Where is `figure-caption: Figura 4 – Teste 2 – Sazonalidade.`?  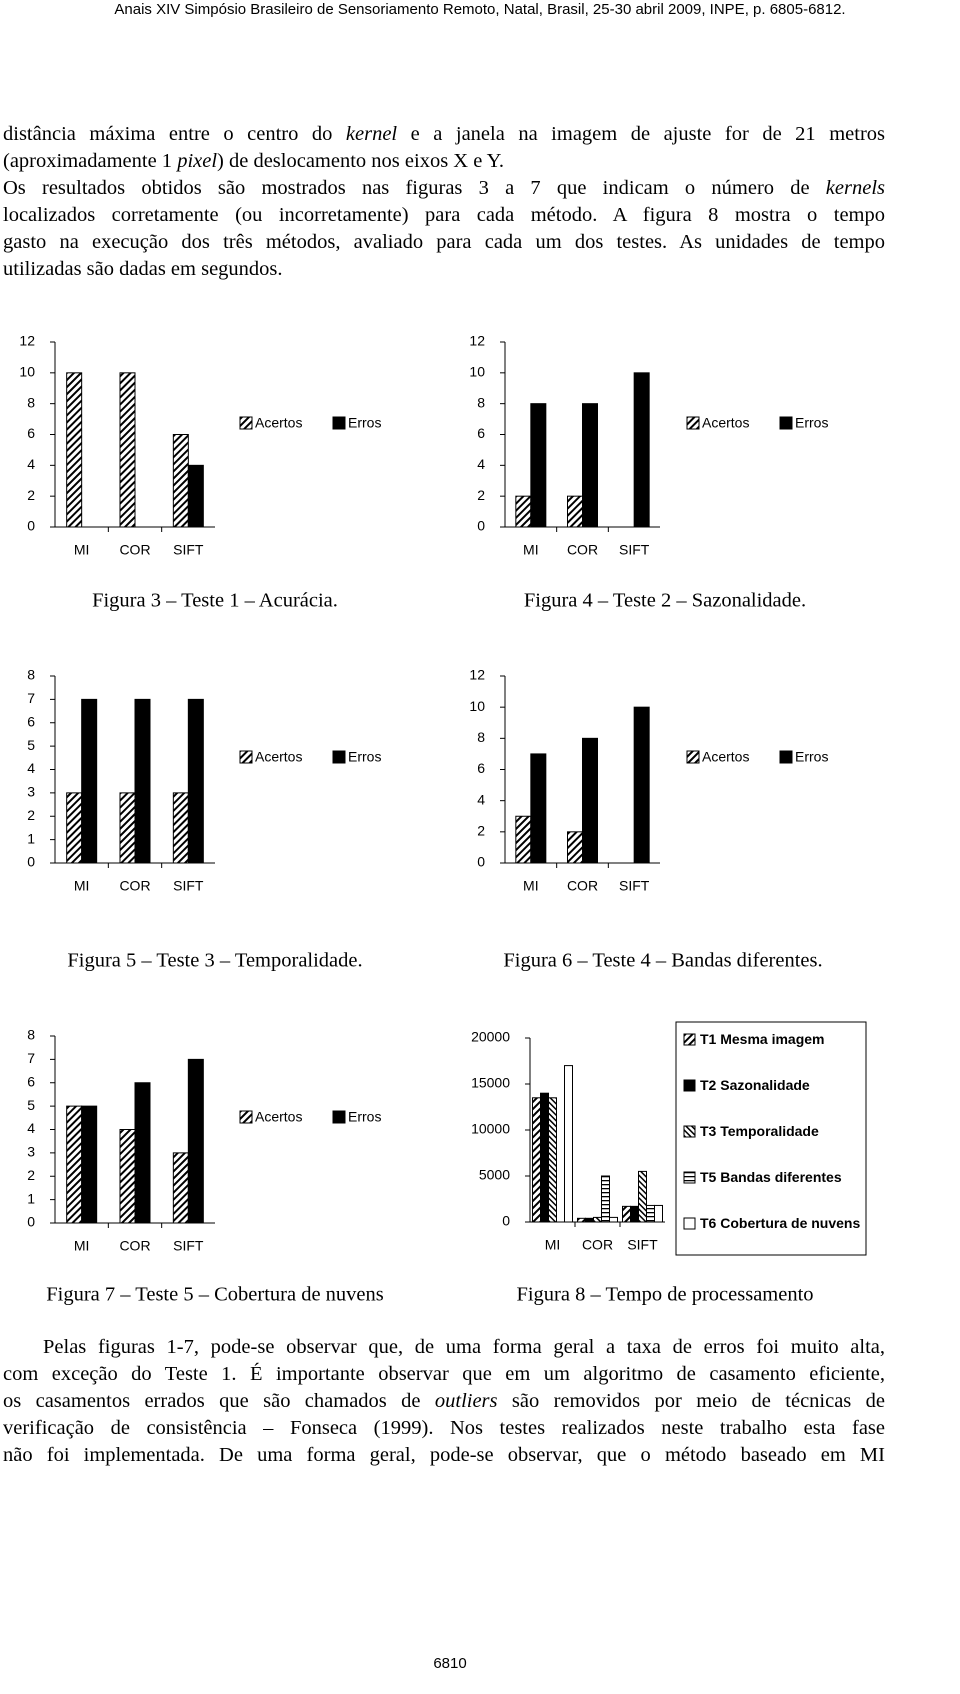 figure-caption: Figura 4 – Teste 2 – Sazonalidade. is located at coordinates (665, 601).